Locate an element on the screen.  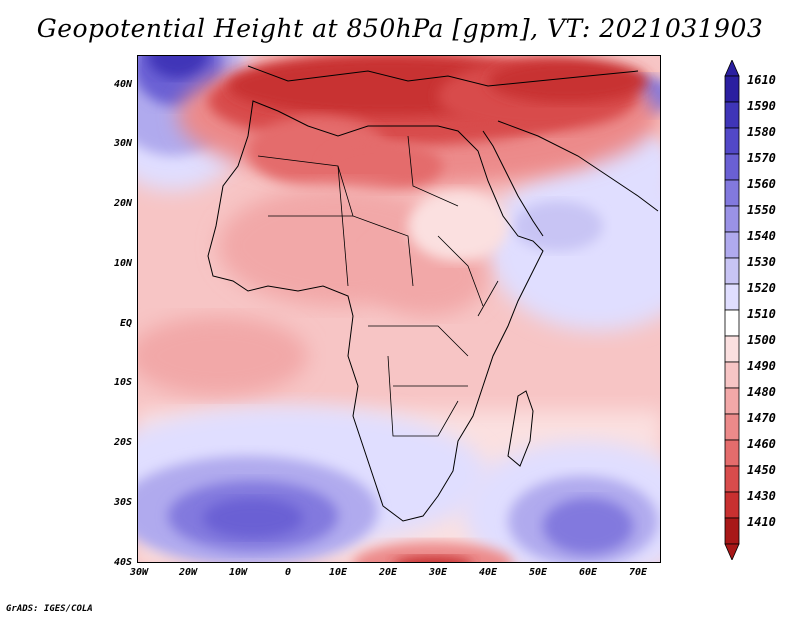
lon-label: 0 is located at coordinates (288, 572).